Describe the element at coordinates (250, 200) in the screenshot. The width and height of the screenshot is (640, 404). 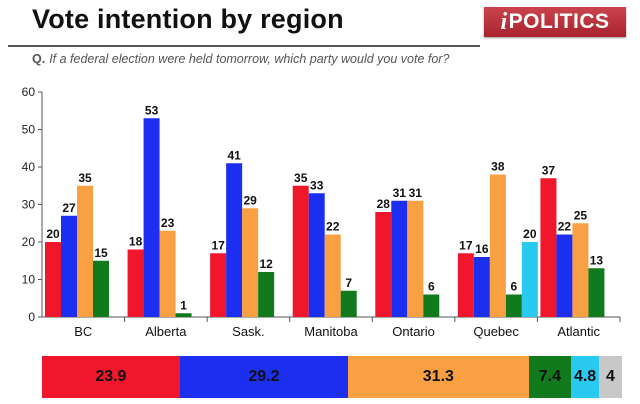
I see `data-label: 29` at that location.